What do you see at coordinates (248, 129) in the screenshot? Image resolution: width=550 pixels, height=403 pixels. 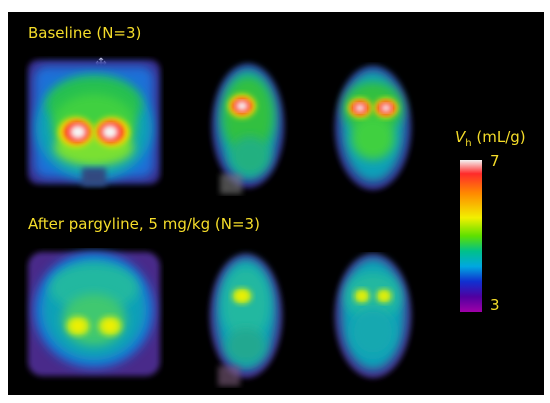 I see `baseline-sagittal-scan` at bounding box center [248, 129].